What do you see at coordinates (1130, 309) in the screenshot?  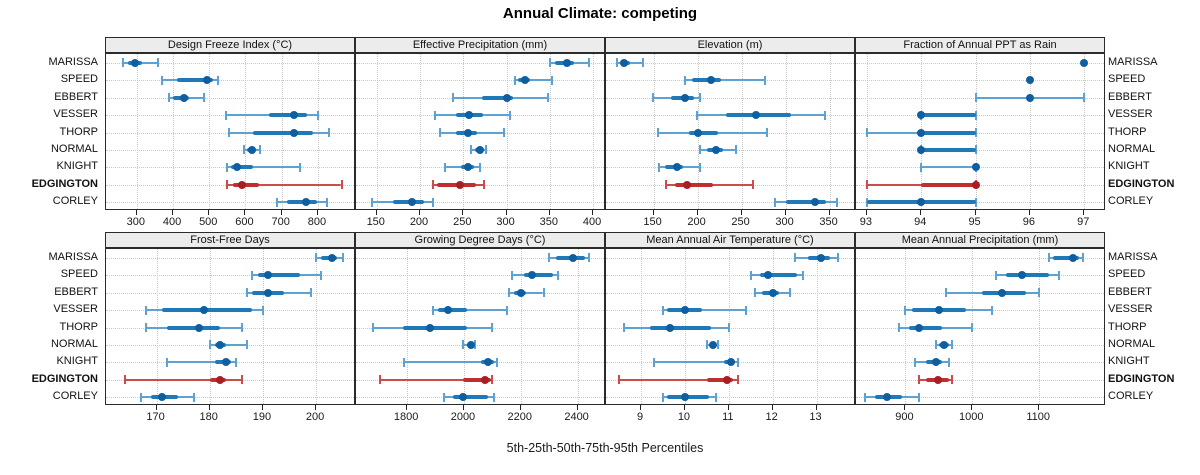 I see `station-label-right: VESSER` at bounding box center [1130, 309].